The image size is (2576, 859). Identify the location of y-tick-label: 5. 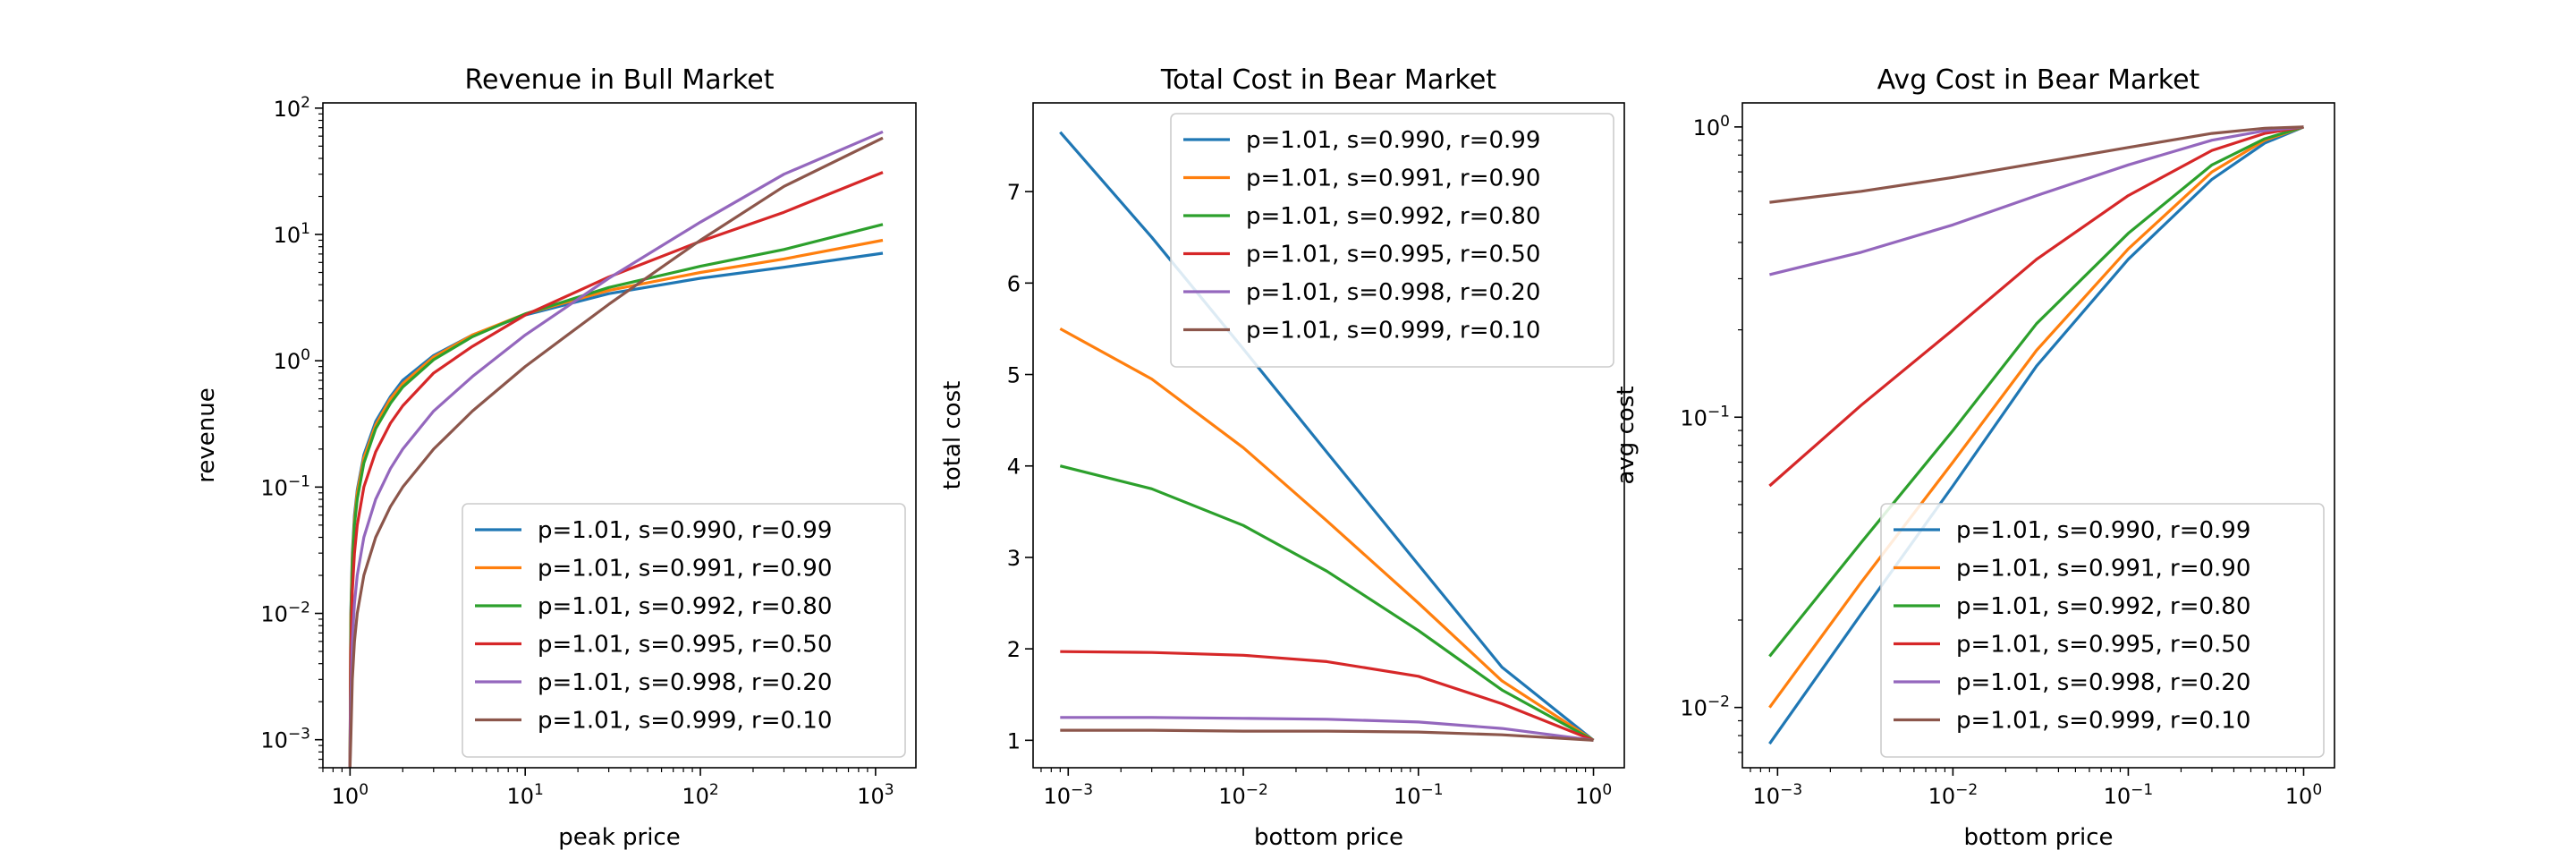
(1014, 375).